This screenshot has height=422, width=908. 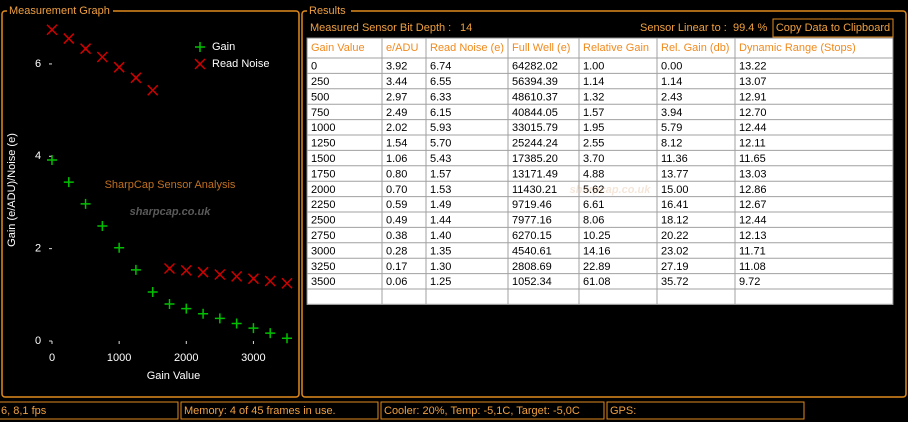 What do you see at coordinates (323, 236) in the screenshot?
I see `table-cell: 2750` at bounding box center [323, 236].